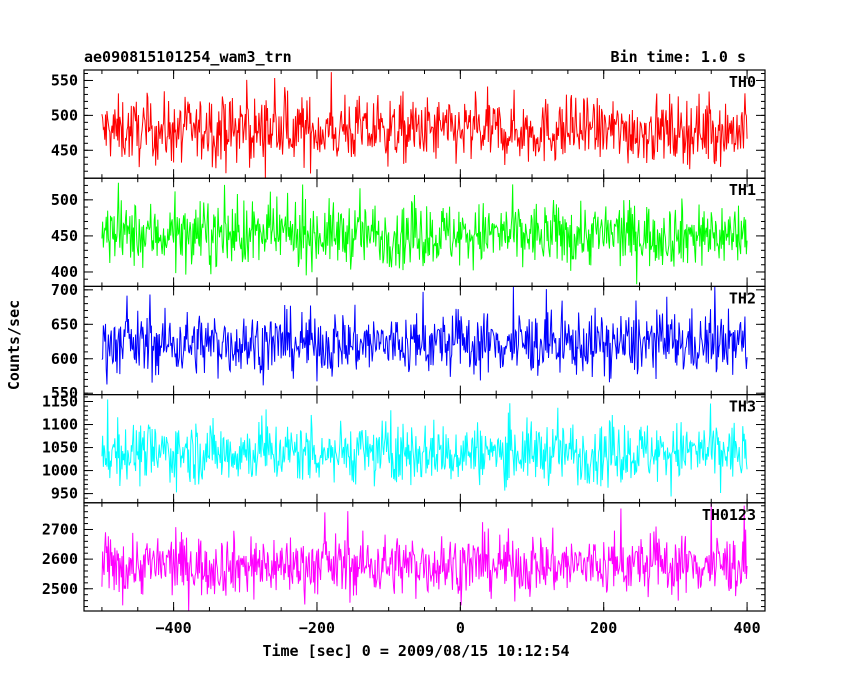 Image resolution: width=850 pixels, height=685 pixels. I want to click on y-tick-label: 1050, so click(60, 448).